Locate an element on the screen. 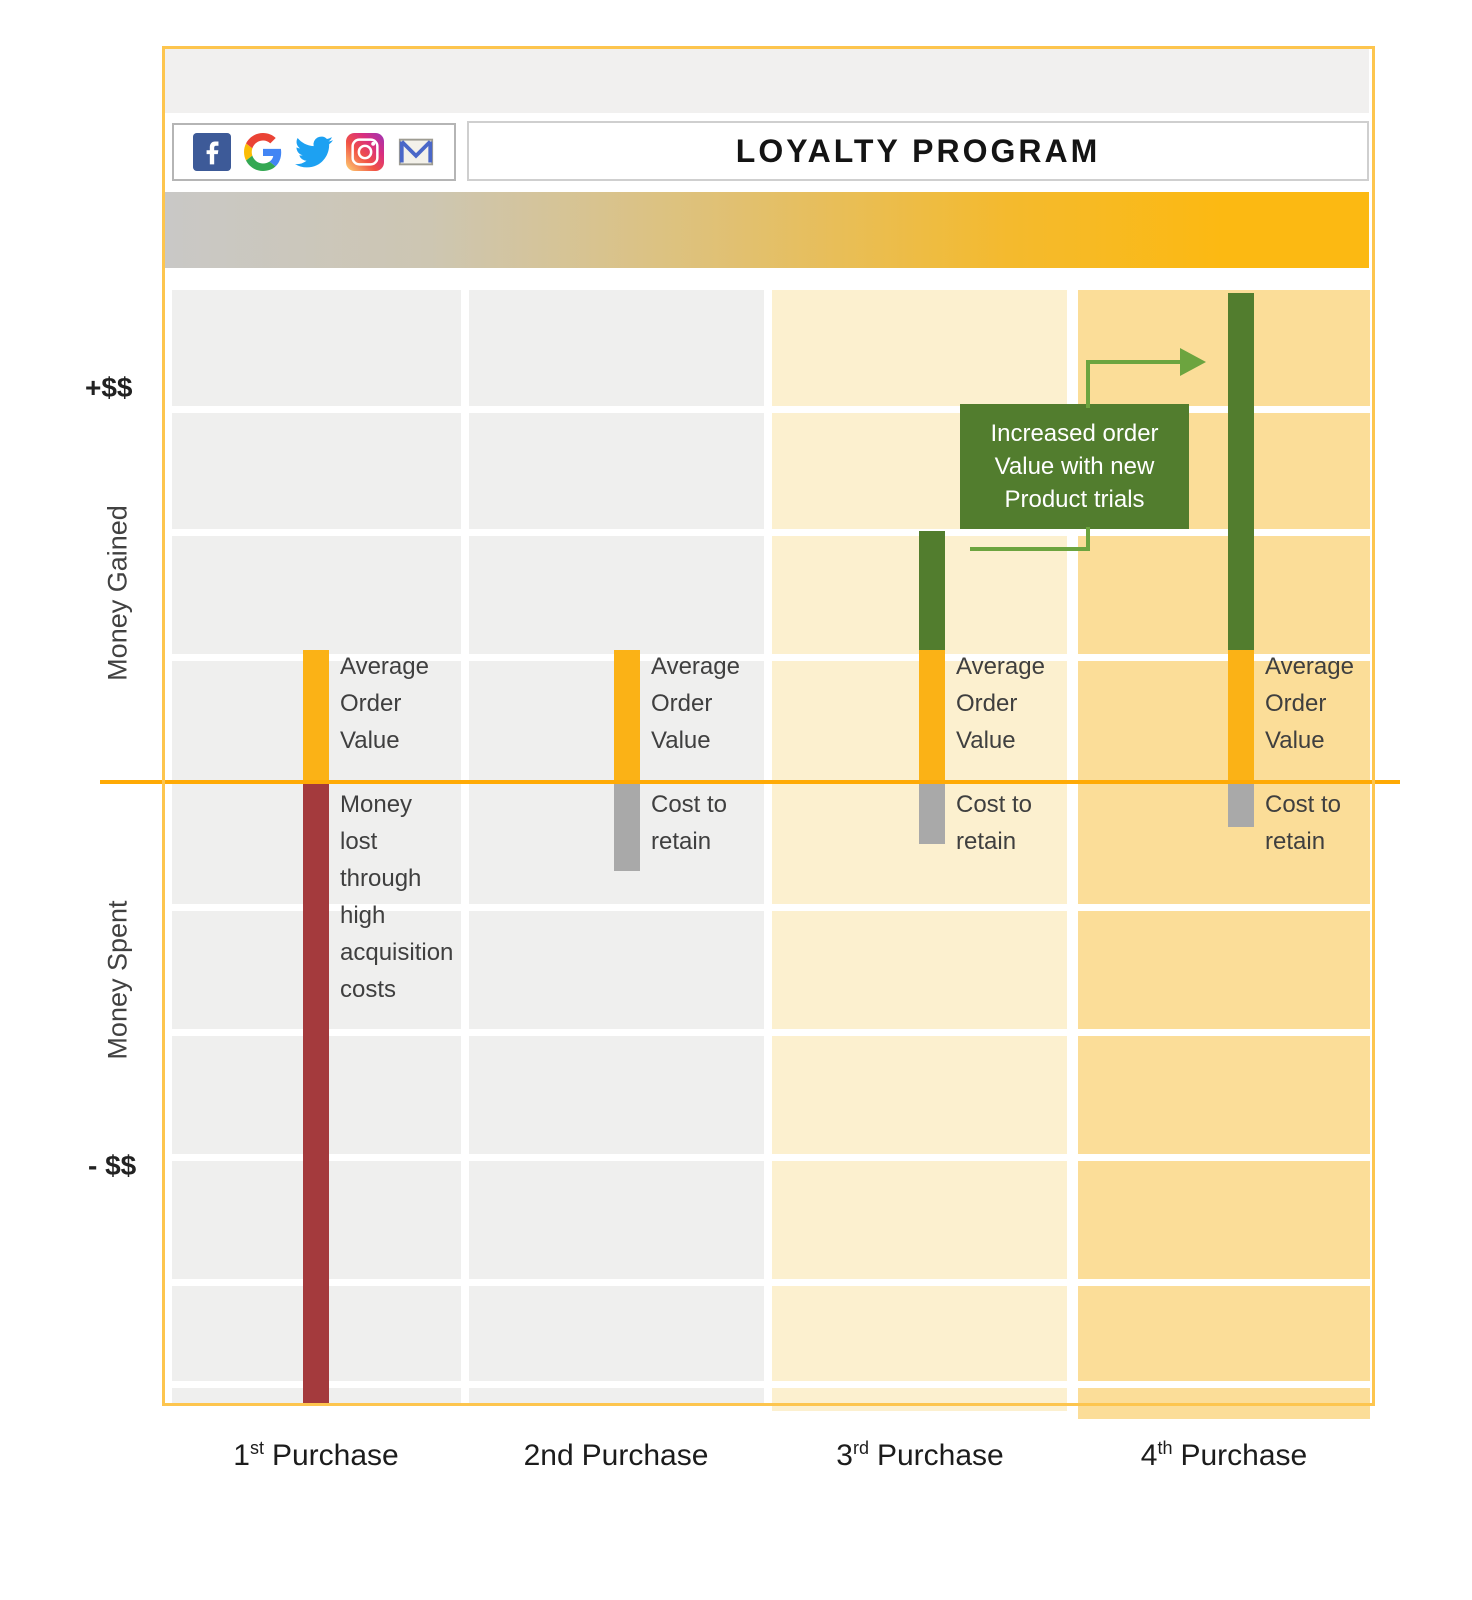 The width and height of the screenshot is (1472, 1600). aov-label-2: Average Order Value is located at coordinates (695, 703).